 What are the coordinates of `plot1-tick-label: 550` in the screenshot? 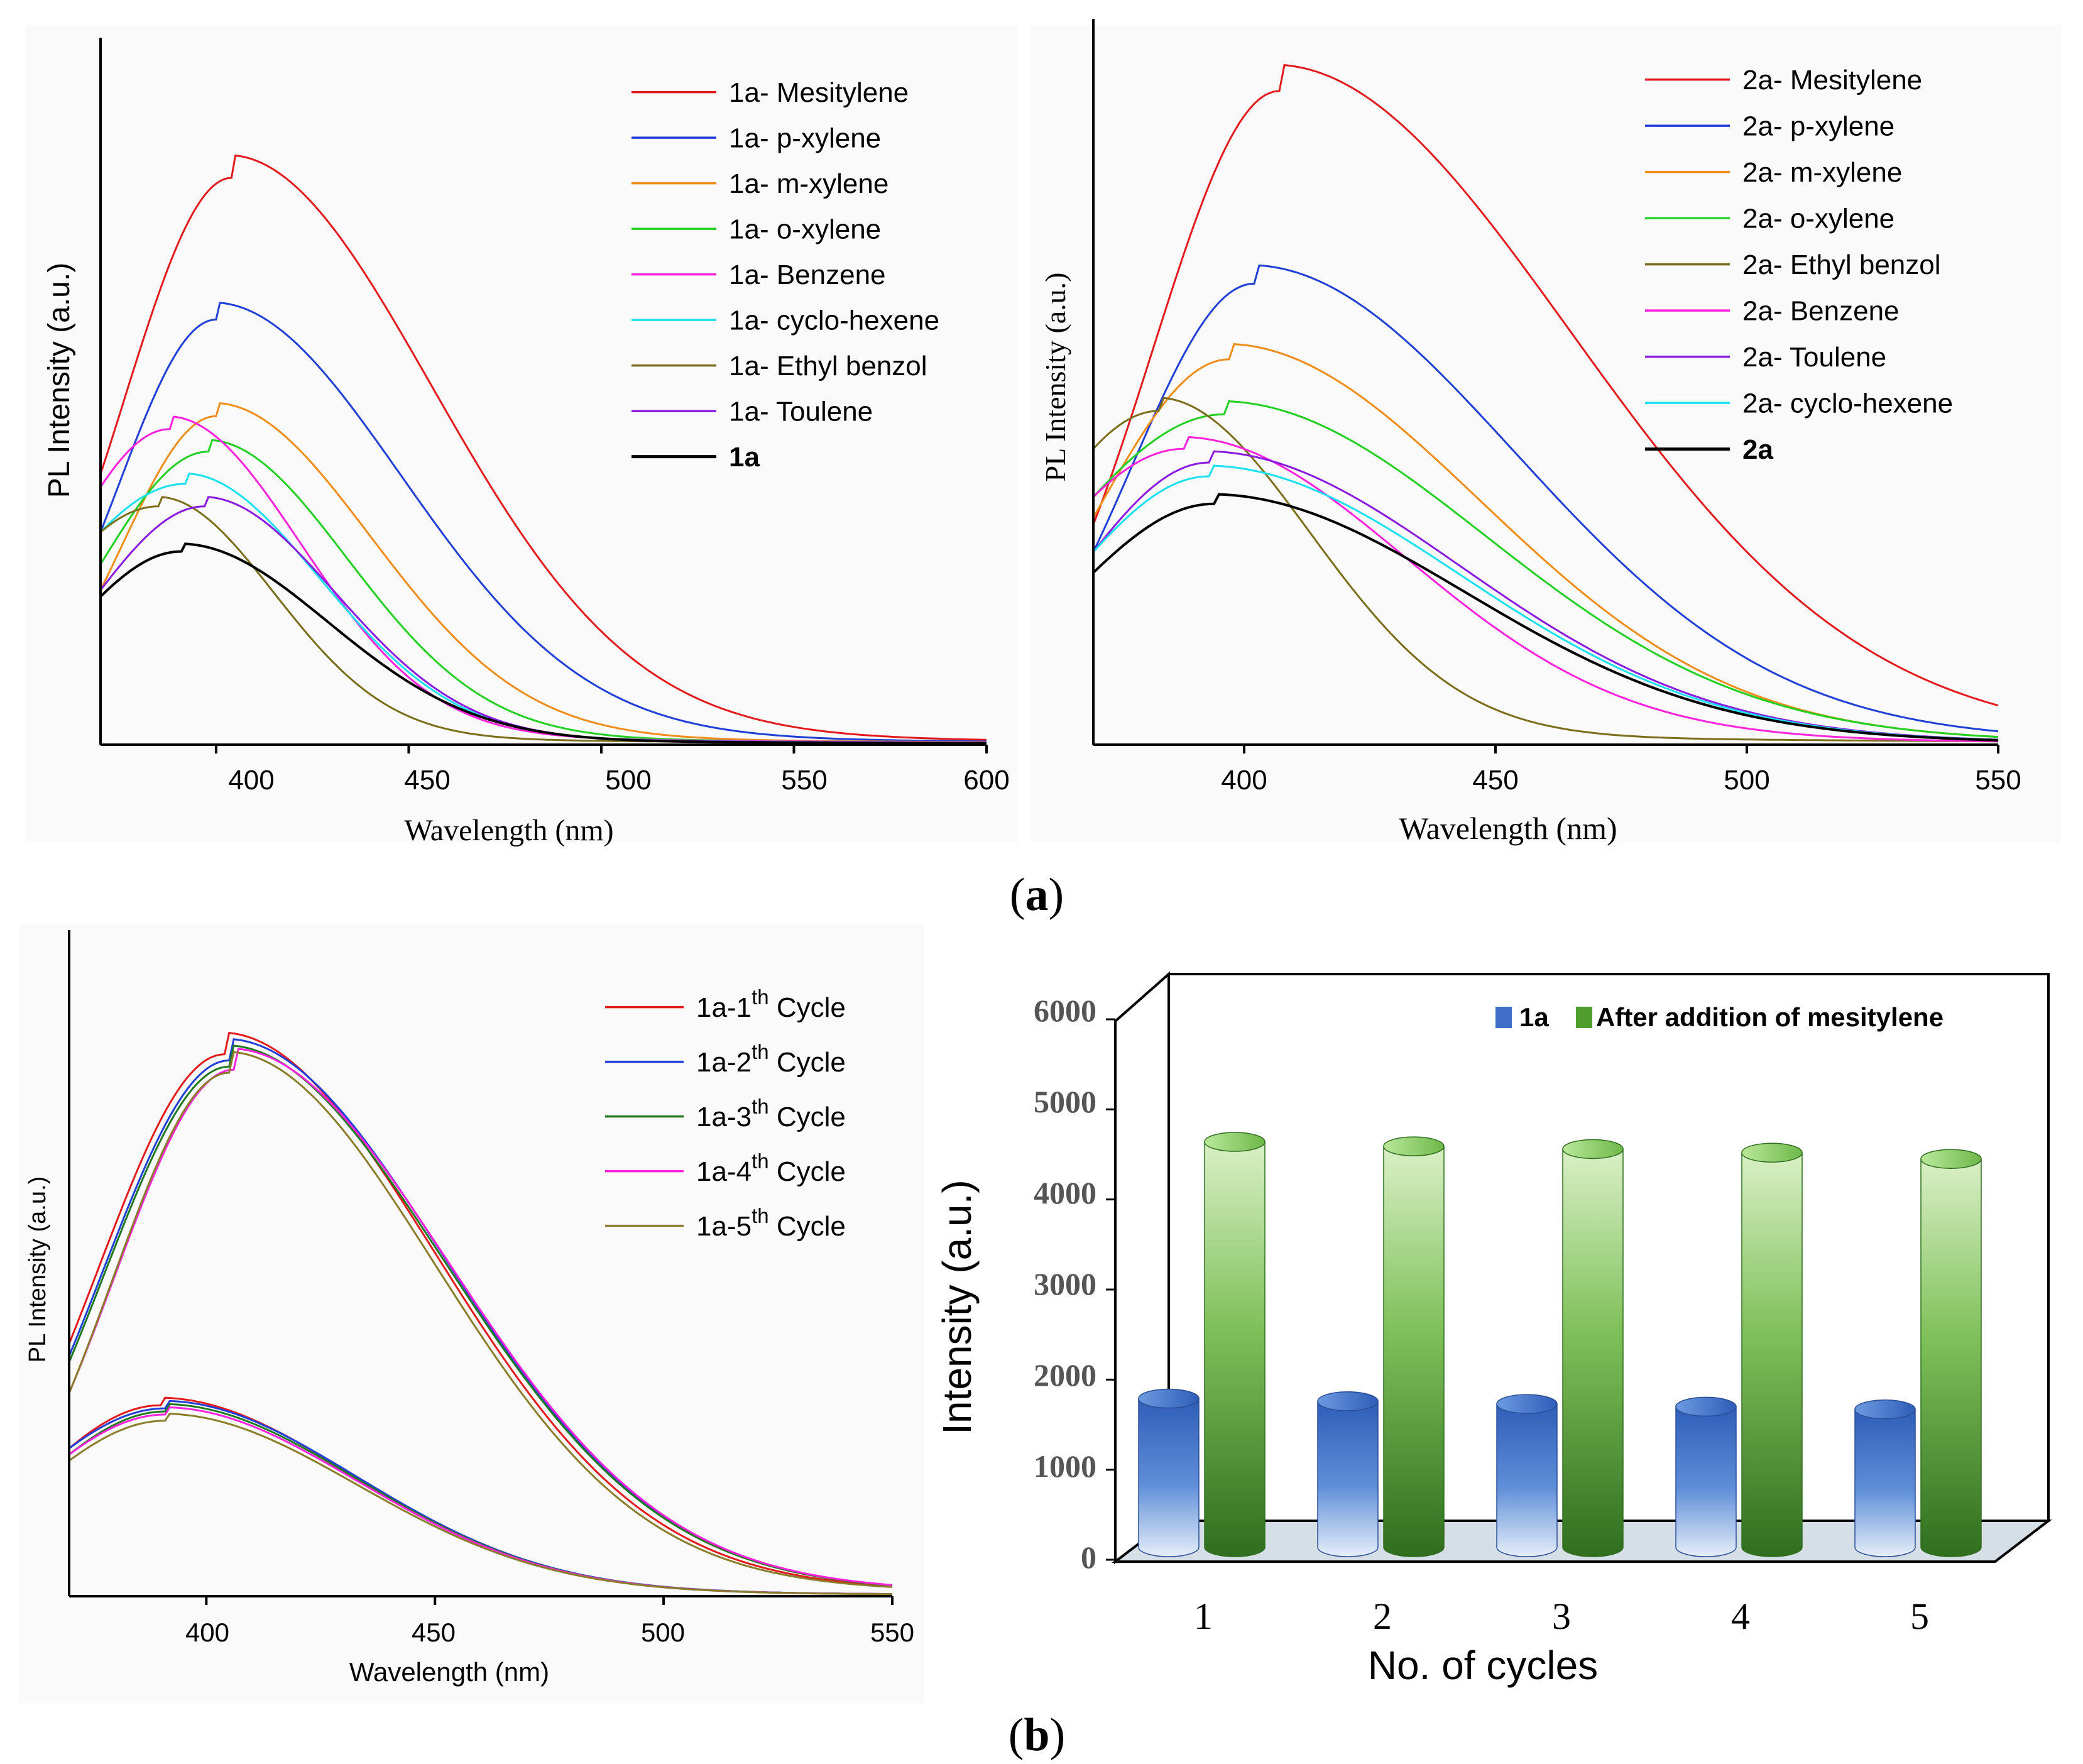 It's located at (804, 780).